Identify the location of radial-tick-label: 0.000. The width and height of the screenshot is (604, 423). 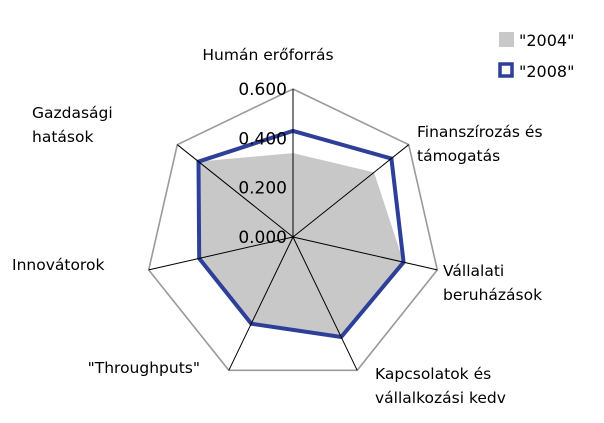
(262, 238).